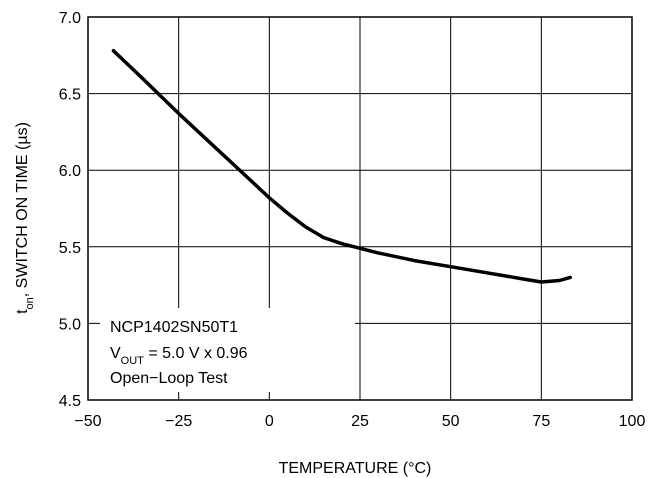 Image resolution: width=652 pixels, height=478 pixels. I want to click on x-tick-label: 25, so click(360, 421).